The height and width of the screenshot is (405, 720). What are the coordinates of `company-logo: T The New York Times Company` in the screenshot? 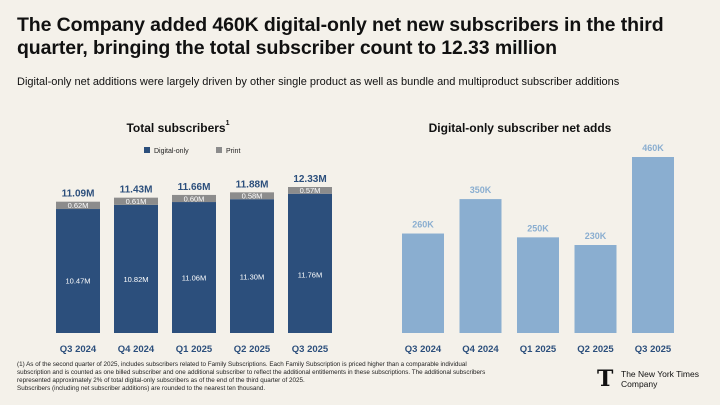 It's located at (654, 380).